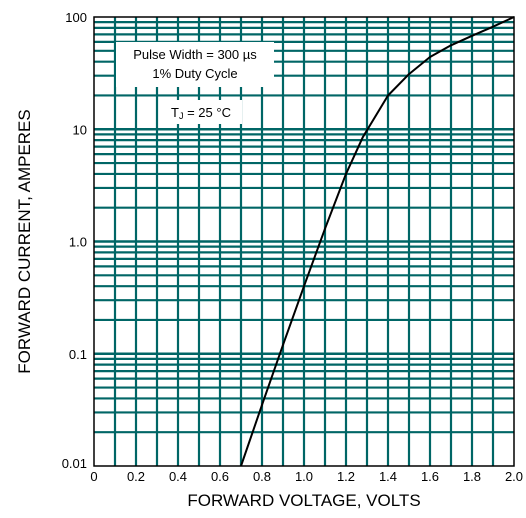 This screenshot has width=526, height=518. Describe the element at coordinates (206, 112) in the screenshot. I see `annotation-temp-suffix: = 25 °C` at that location.